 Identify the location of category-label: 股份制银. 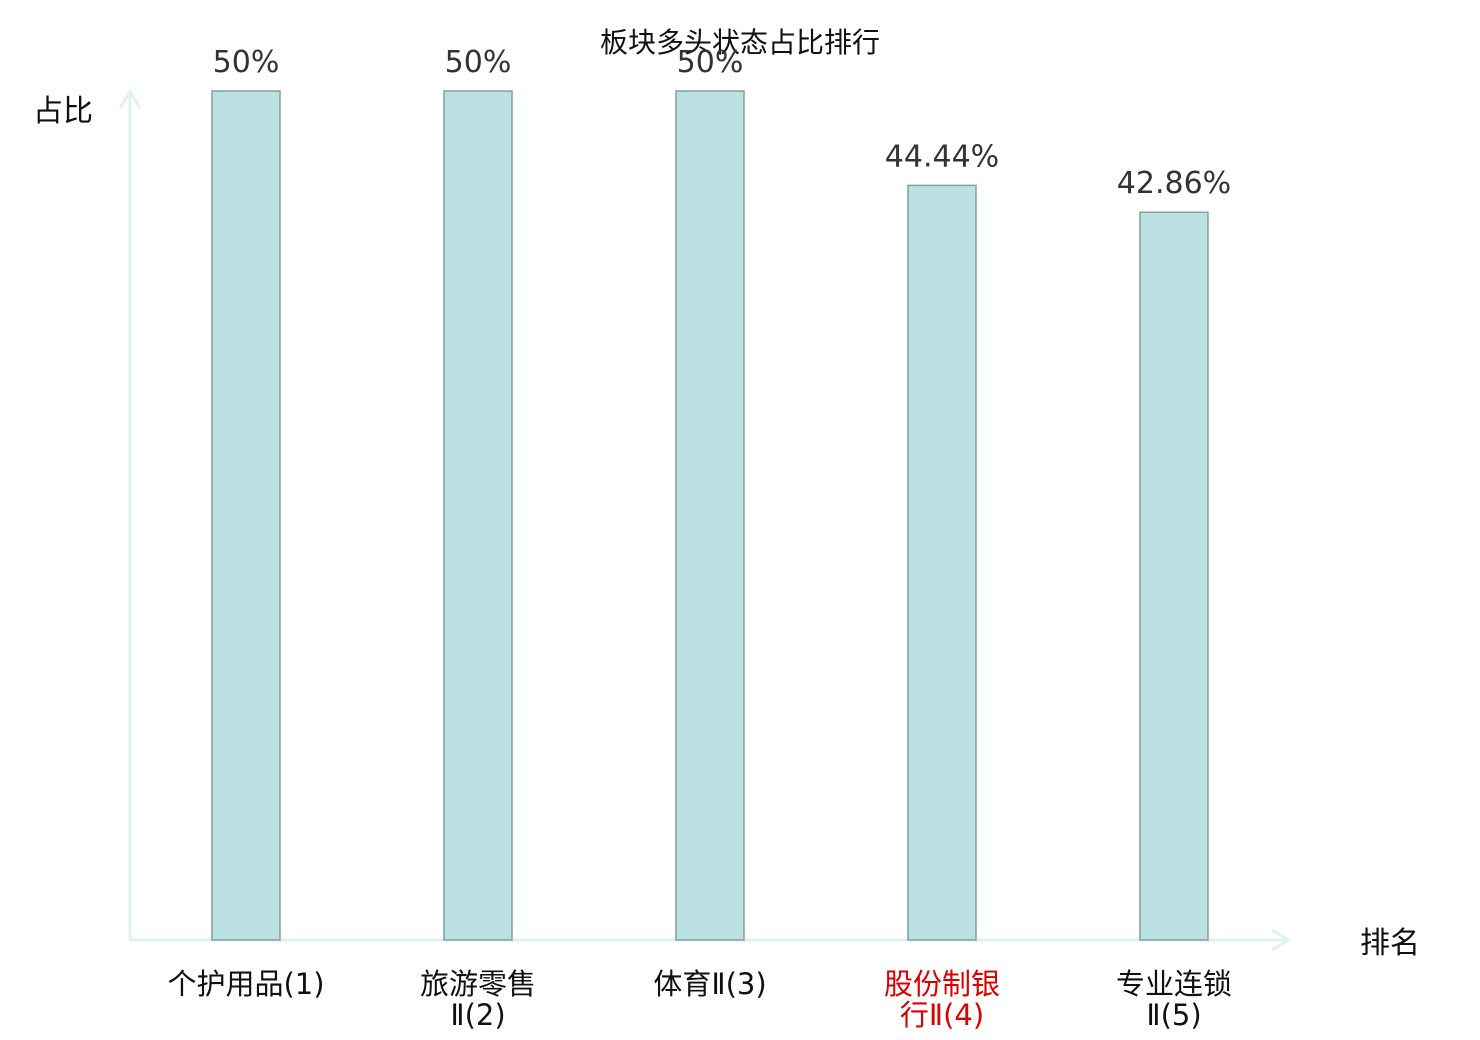
(942, 984).